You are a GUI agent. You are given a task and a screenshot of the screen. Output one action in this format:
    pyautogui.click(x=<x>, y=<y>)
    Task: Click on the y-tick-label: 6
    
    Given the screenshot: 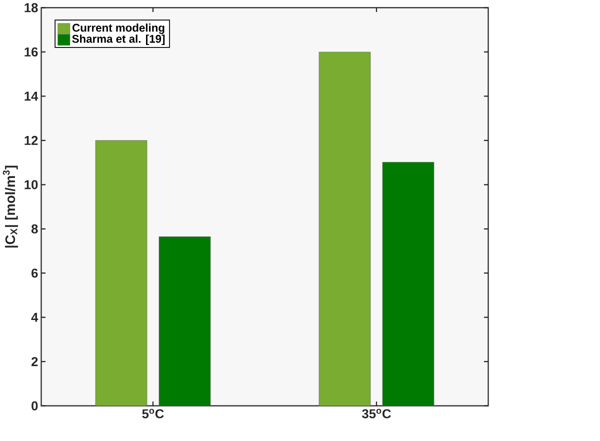 What is the action you would take?
    pyautogui.click(x=35, y=273)
    